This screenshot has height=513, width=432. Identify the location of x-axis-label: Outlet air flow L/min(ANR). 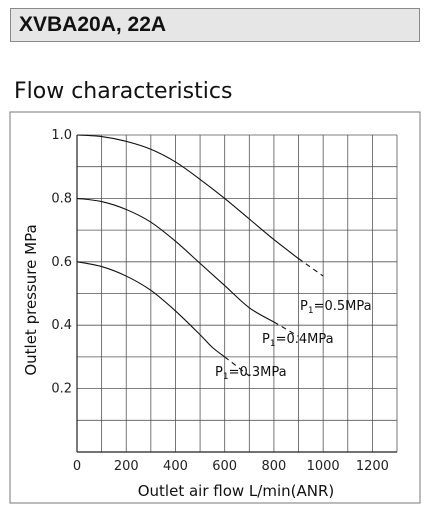
(236, 491).